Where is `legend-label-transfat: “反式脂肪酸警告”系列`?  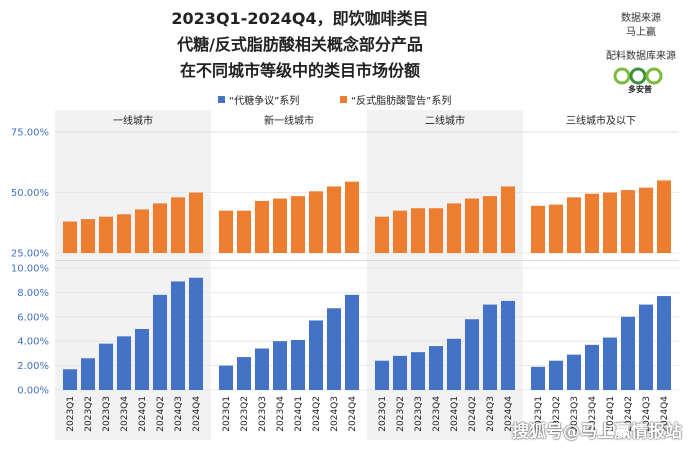 legend-label-transfat: “反式脂肪酸警告”系列 is located at coordinates (401, 101).